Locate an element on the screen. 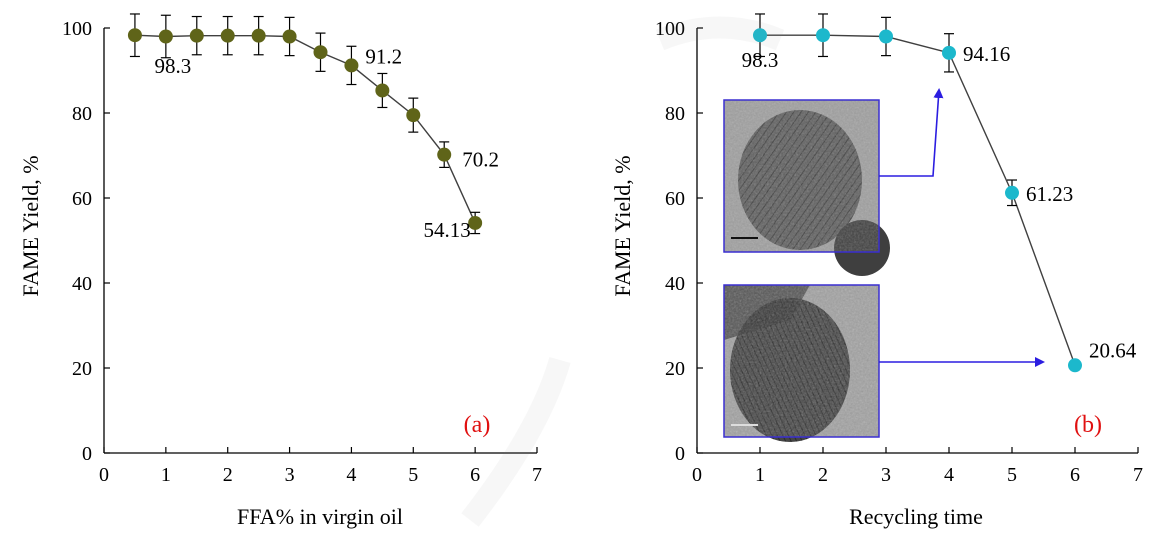  panel-b-ylabel: FAME Yield, % is located at coordinates (622, 225).